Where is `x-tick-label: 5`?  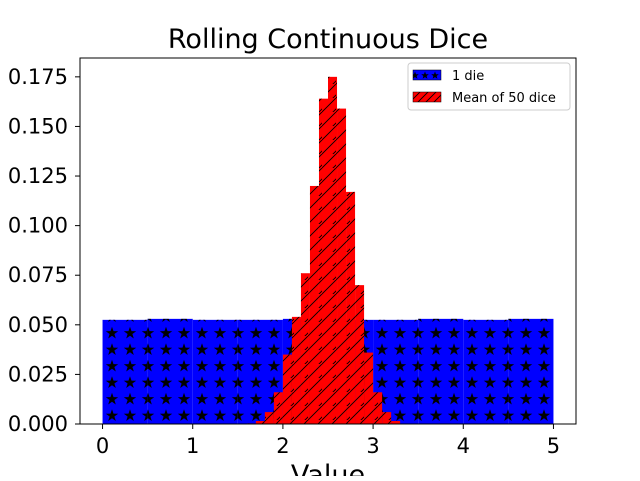 x-tick-label: 5 is located at coordinates (553, 446).